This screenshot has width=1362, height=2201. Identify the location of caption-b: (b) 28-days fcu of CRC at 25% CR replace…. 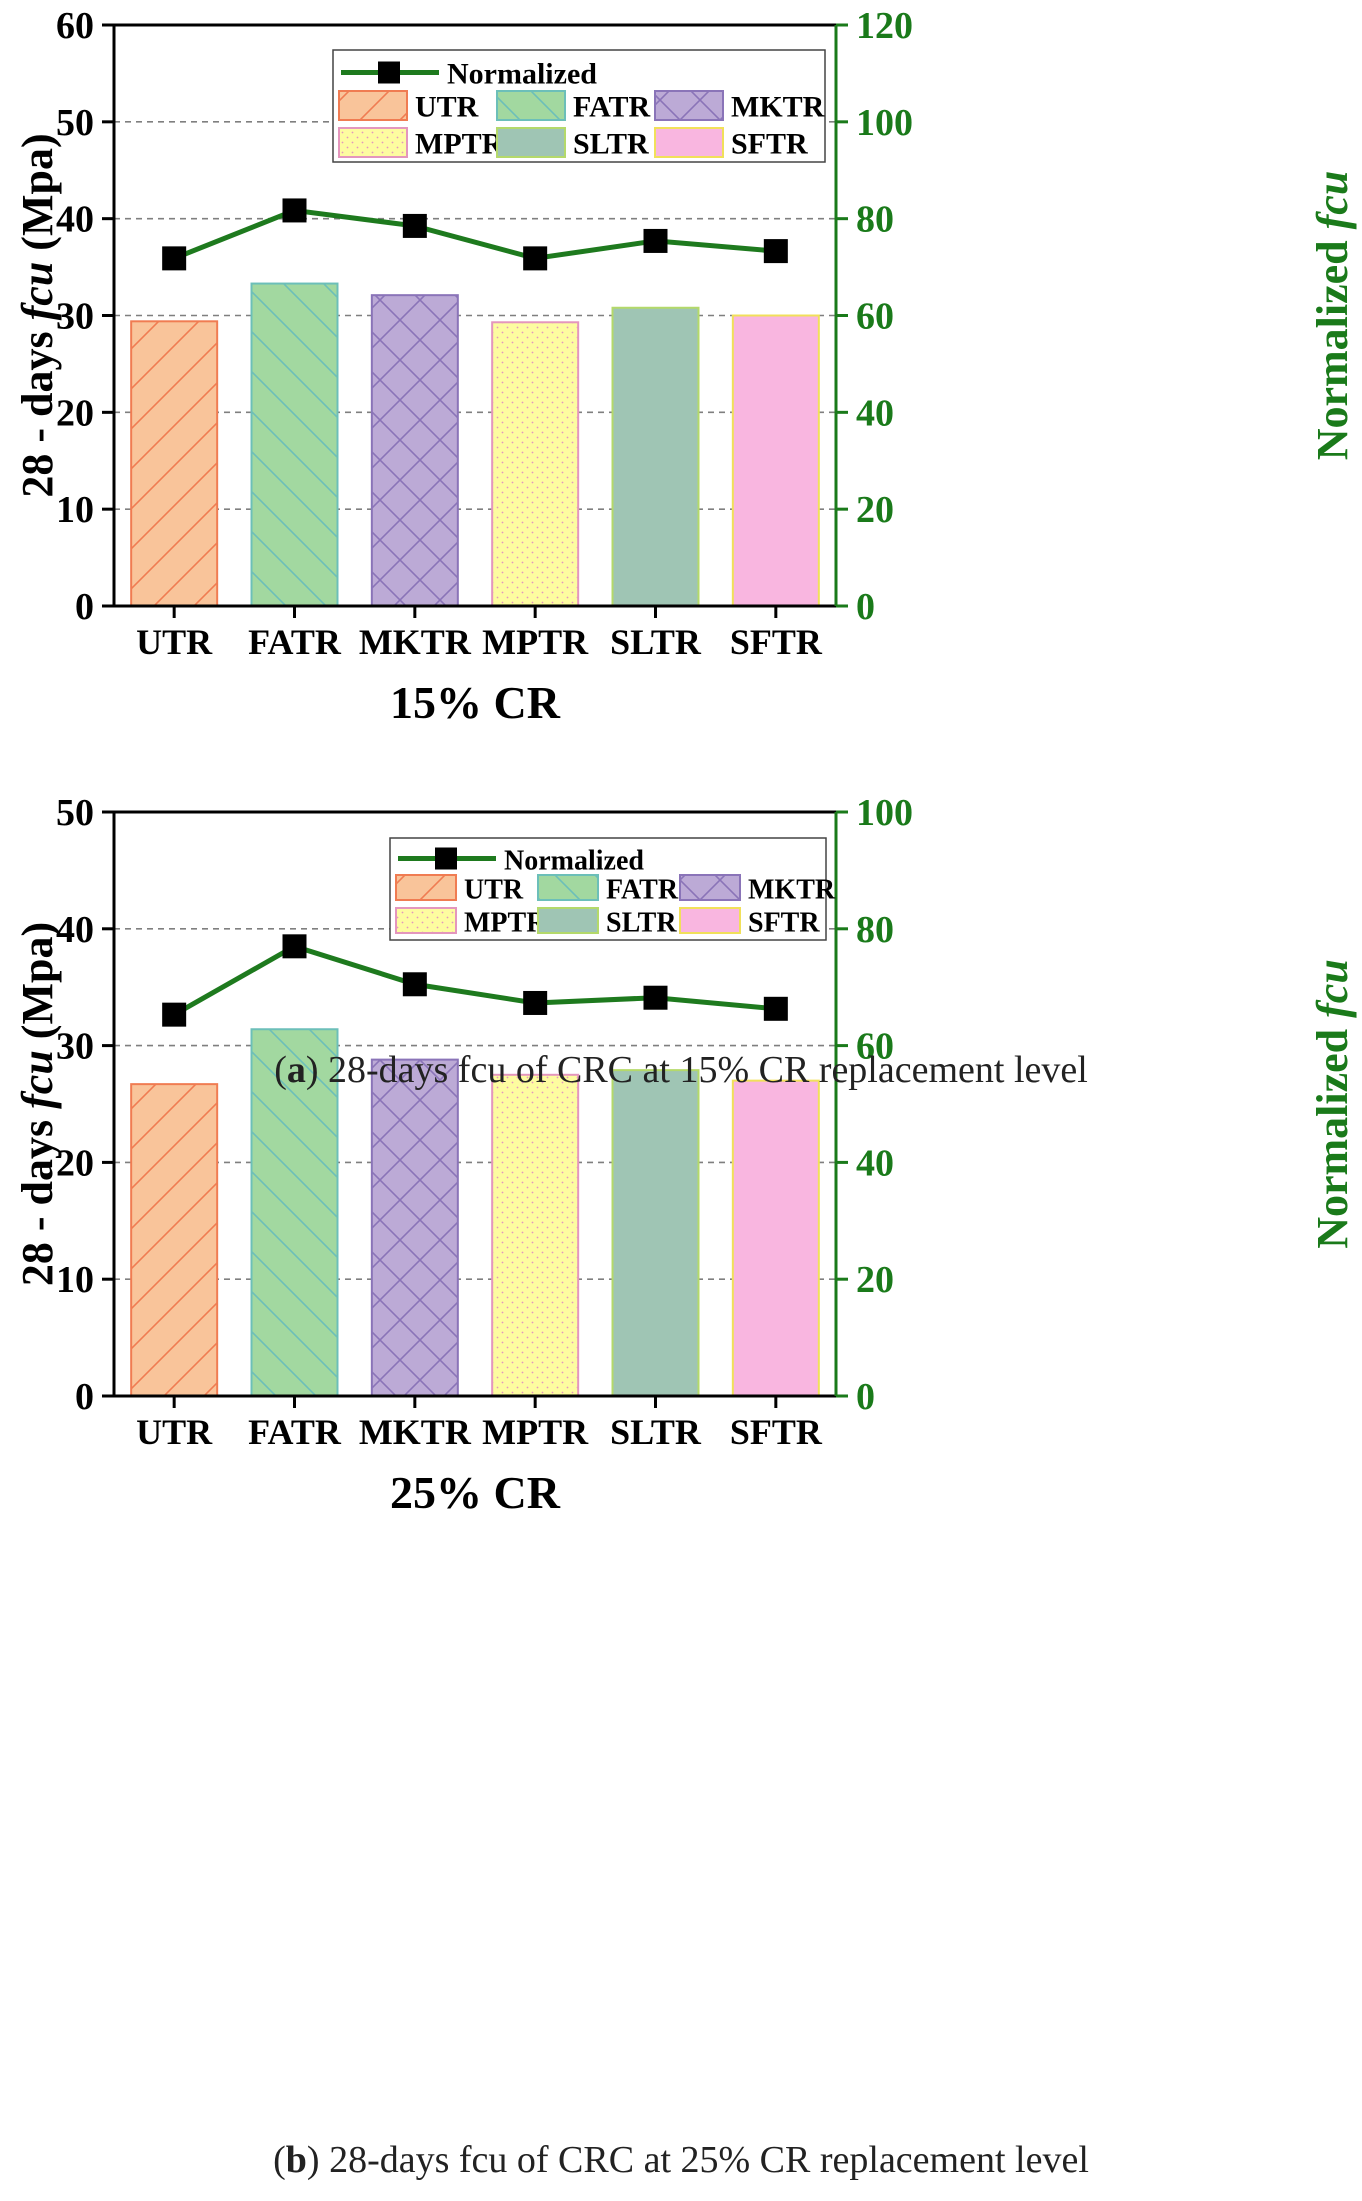
(681, 2160).